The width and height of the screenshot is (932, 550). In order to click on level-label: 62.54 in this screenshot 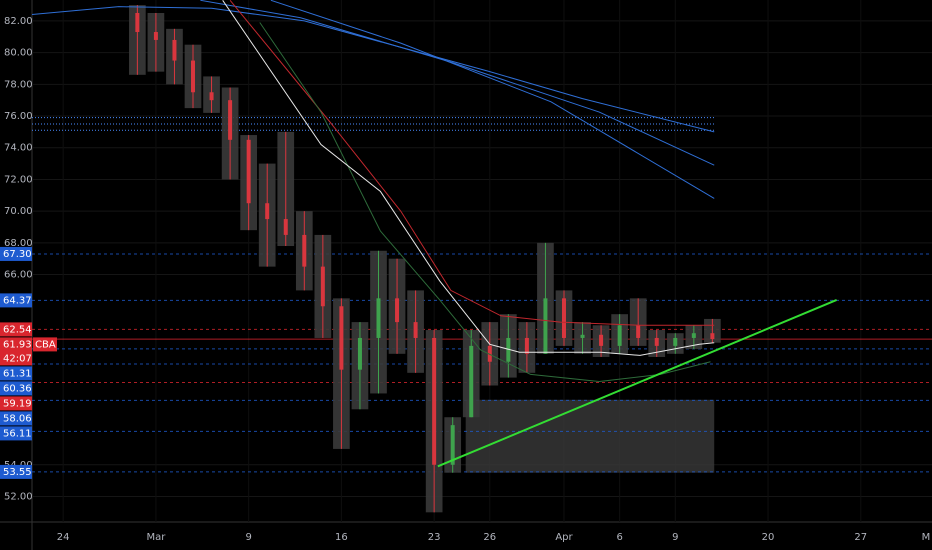, I will do `click(17, 329)`.